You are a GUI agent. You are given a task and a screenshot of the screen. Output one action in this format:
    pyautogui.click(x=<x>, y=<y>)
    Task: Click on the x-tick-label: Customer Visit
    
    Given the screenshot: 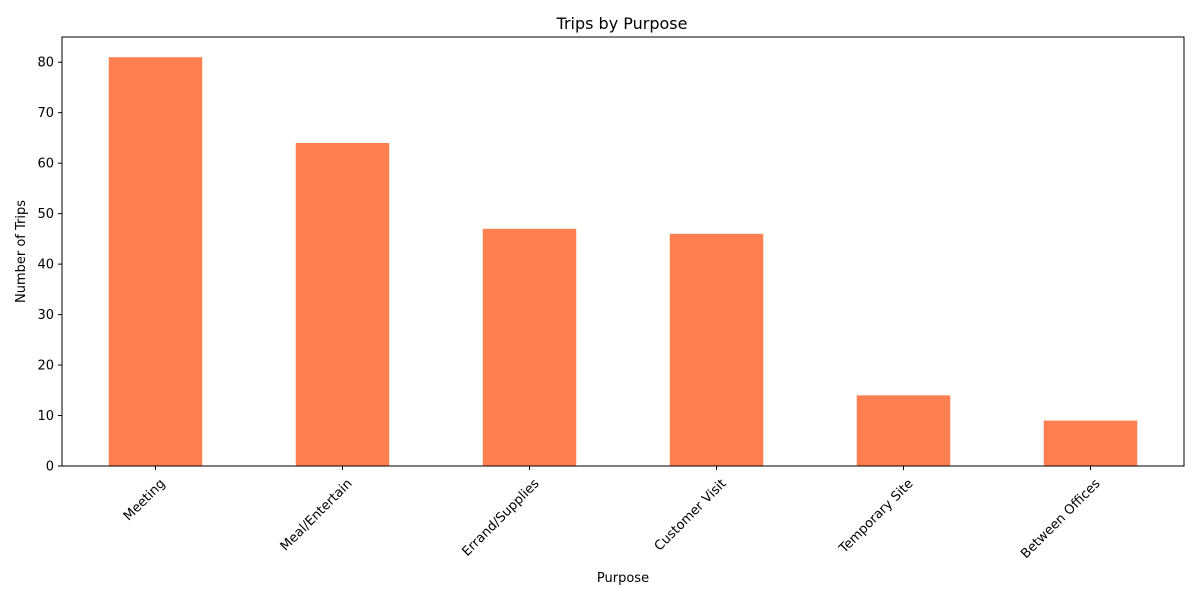 What is the action you would take?
    pyautogui.click(x=691, y=515)
    